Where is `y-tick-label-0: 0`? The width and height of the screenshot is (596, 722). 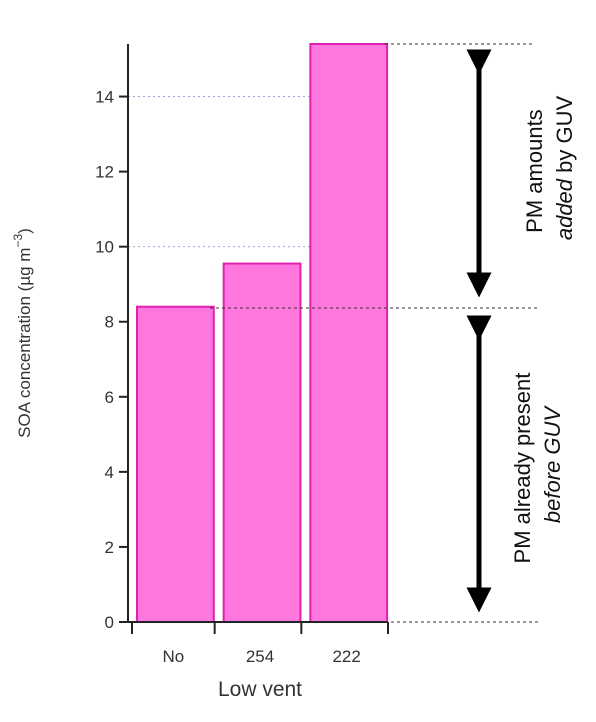
y-tick-label-0: 0 is located at coordinates (109, 622).